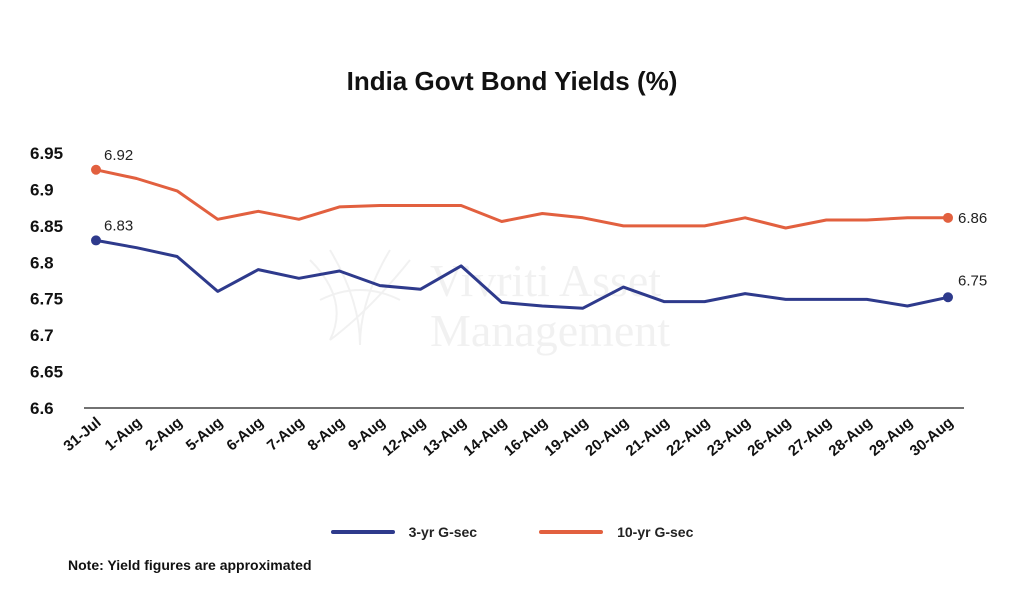 This screenshot has height=614, width=1024. What do you see at coordinates (688, 437) in the screenshot?
I see `x-tick-label: 22-Aug` at bounding box center [688, 437].